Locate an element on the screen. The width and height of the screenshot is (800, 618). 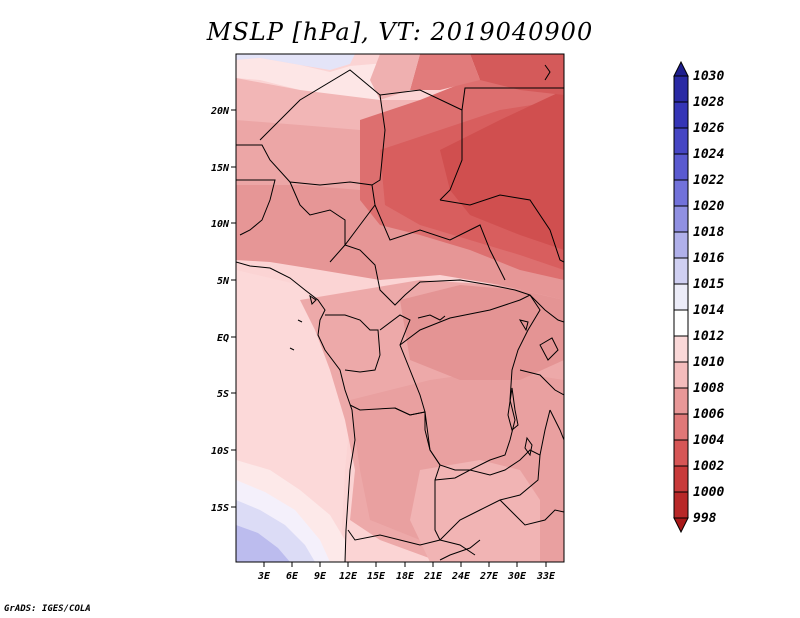
lat-tick-label: EQ is located at coordinates (223, 338).